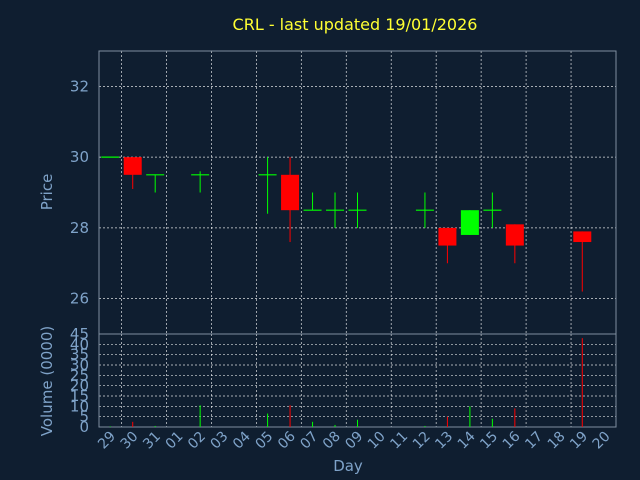 The width and height of the screenshot is (640, 480). Describe the element at coordinates (579, 441) in the screenshot. I see `x-tick-label: 19` at that location.